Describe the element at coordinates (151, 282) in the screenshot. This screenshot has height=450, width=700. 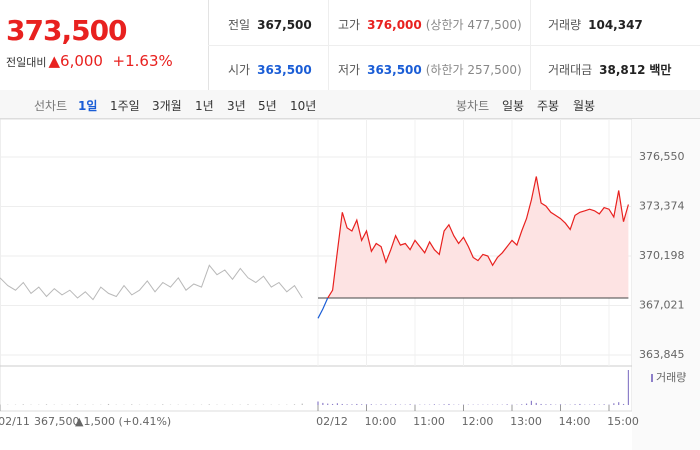
I see `price-line` at that location.